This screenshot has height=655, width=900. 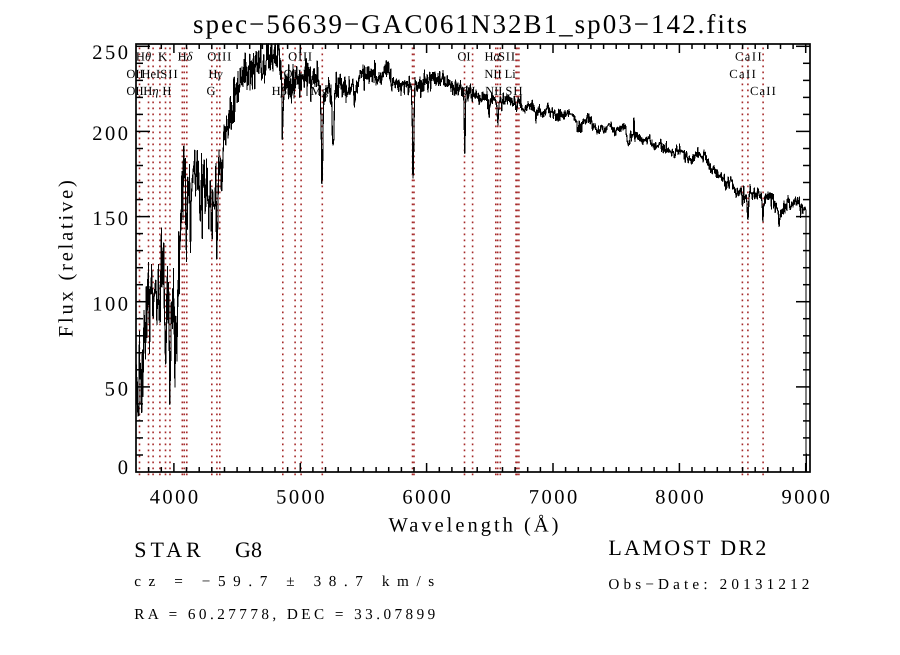 What do you see at coordinates (210, 91) in the screenshot?
I see `svg-text: G` at bounding box center [210, 91].